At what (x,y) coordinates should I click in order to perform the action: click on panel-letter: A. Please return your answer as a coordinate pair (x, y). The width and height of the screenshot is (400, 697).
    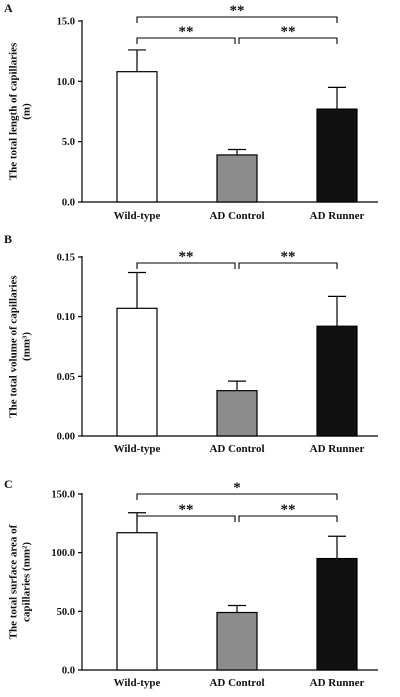
    Looking at the image, I should click on (8, 8).